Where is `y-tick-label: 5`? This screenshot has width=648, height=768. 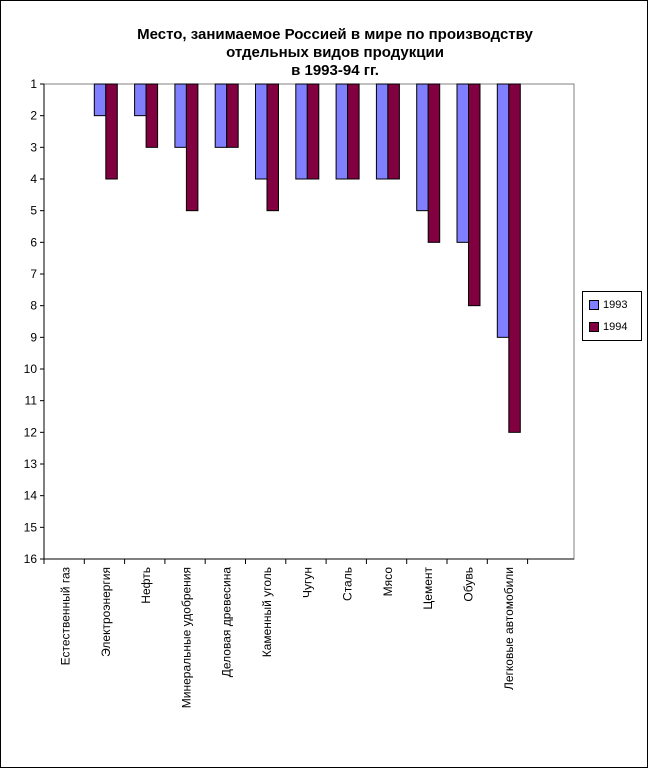 y-tick-label: 5 is located at coordinates (33, 211).